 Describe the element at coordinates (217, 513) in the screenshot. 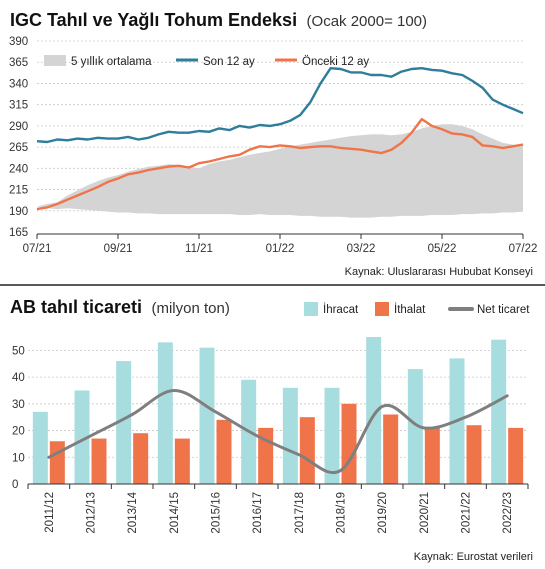

I see `x-tick-label: 2015/16` at that location.